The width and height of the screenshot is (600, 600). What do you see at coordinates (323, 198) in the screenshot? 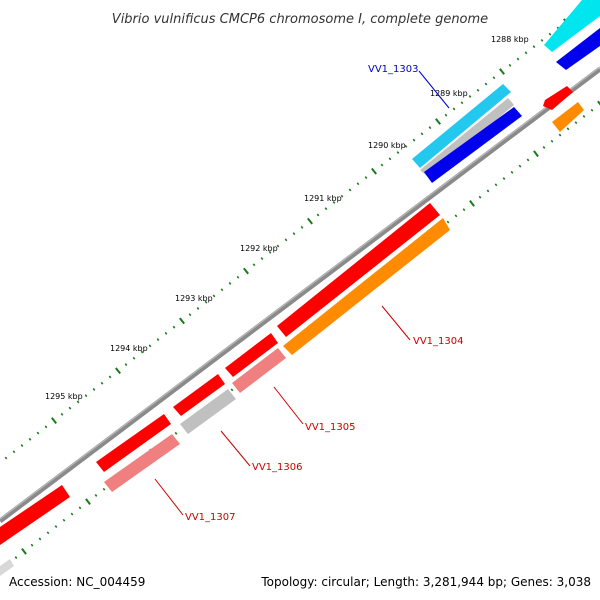
I see `scale-label: 1291 kbp` at bounding box center [323, 198].